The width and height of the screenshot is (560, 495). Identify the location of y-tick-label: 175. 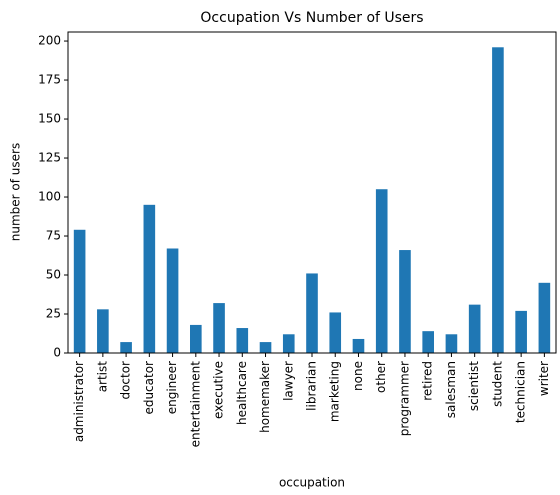
(49, 80).